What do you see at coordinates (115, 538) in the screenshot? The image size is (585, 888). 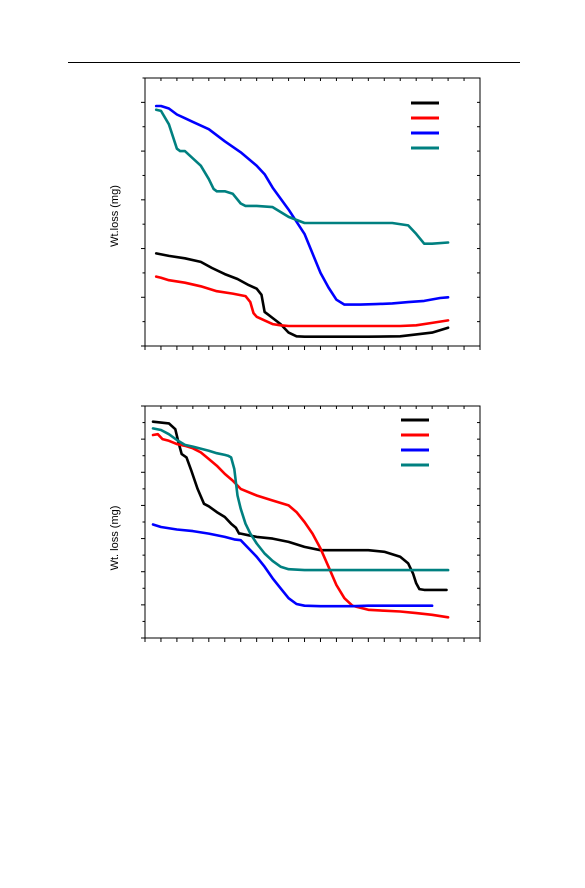 I see `chart-2-y-axis-label: Wt. loss (mg)` at bounding box center [115, 538].